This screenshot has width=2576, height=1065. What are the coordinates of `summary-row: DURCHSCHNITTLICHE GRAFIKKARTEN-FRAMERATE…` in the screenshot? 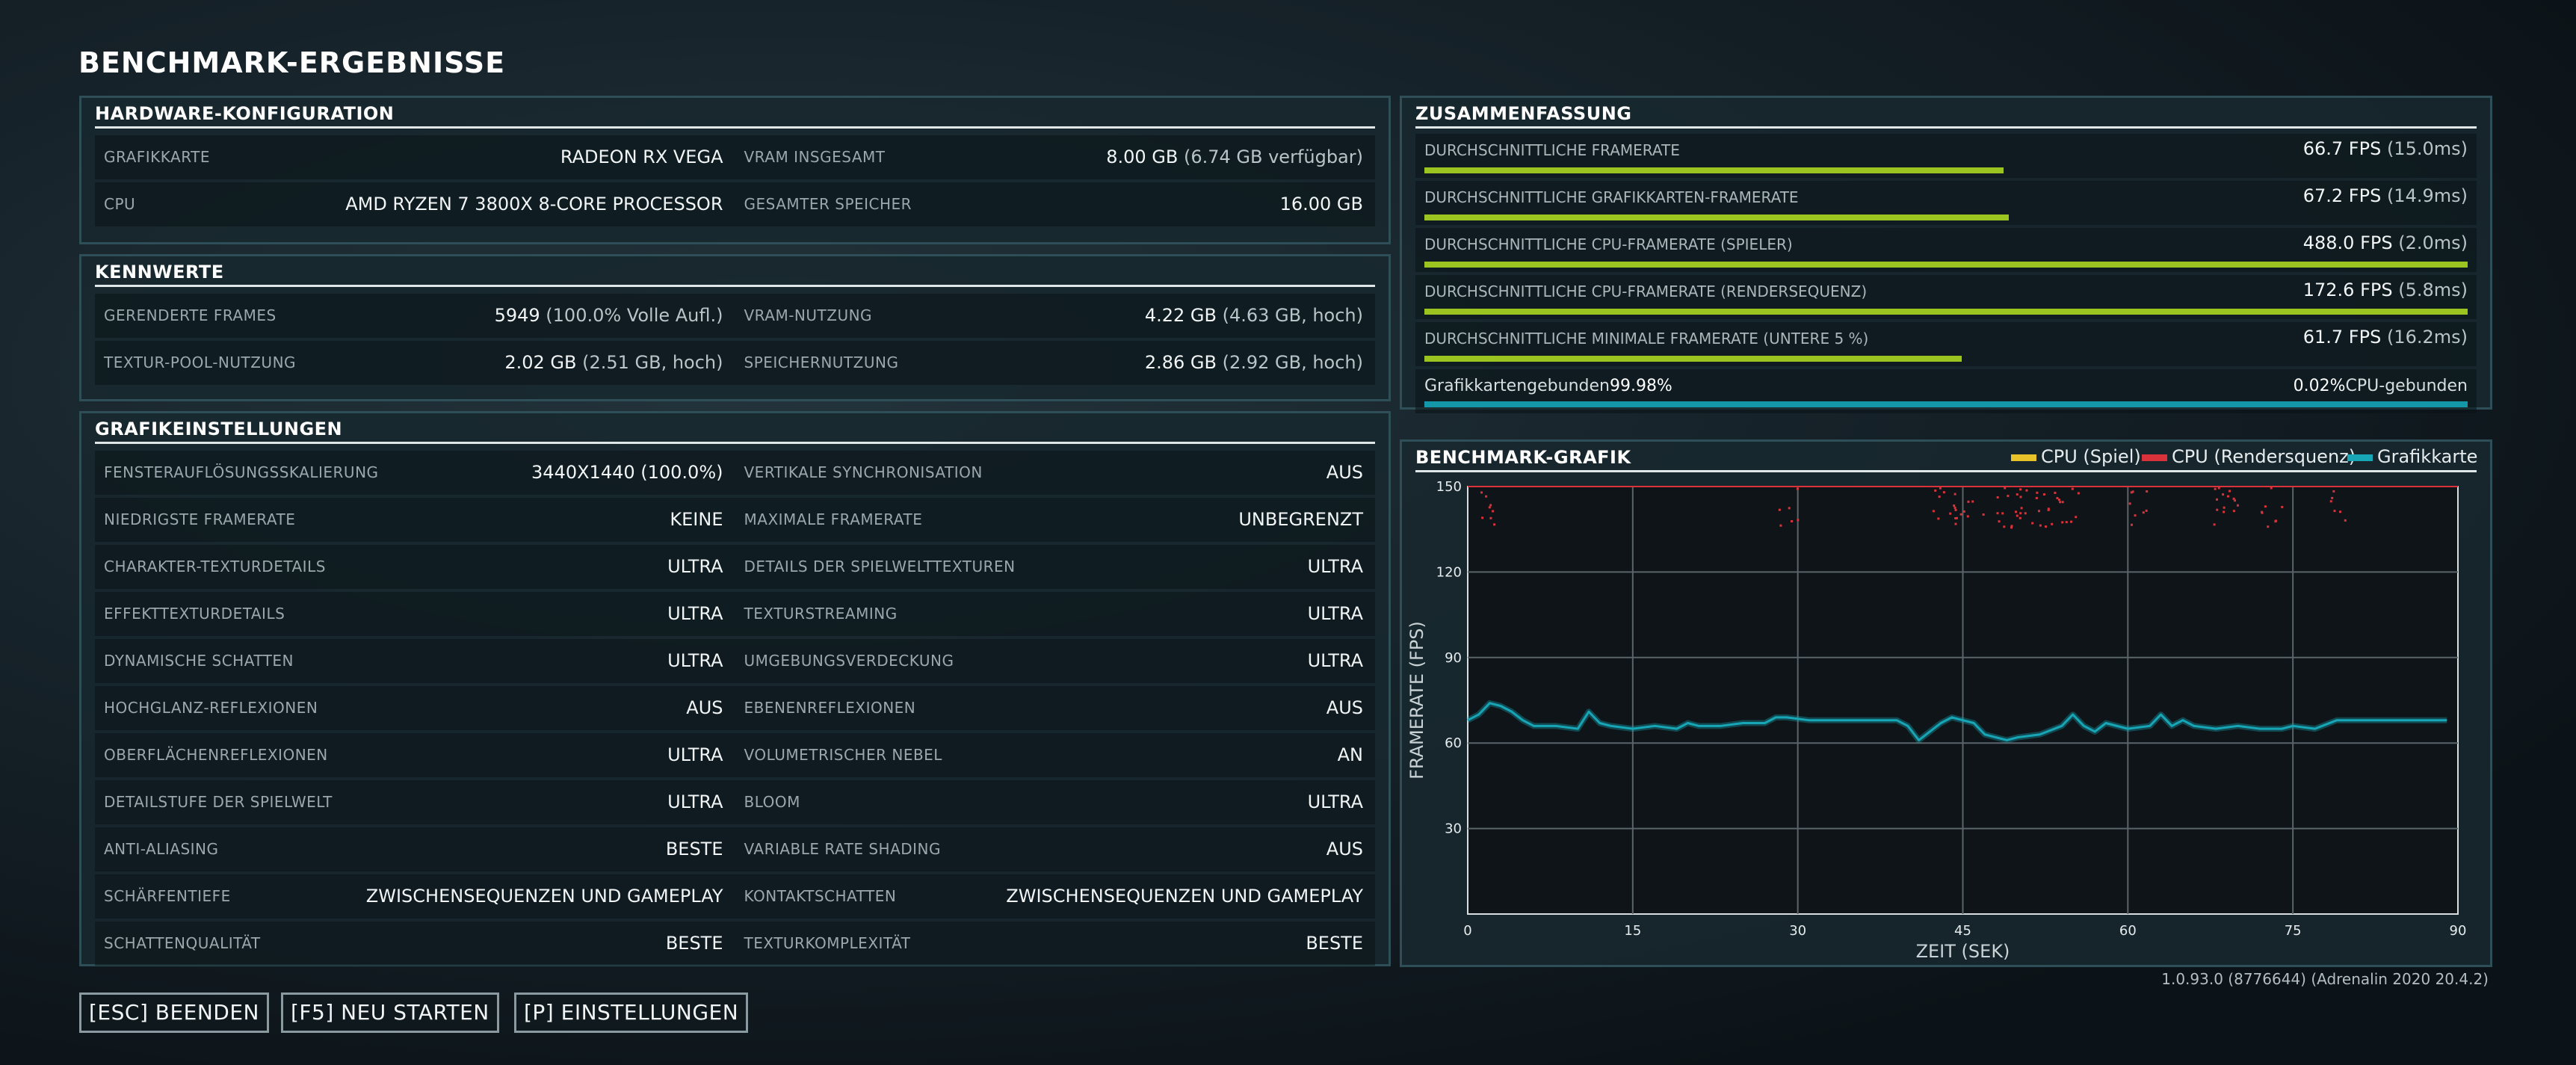 It's located at (1946, 203).